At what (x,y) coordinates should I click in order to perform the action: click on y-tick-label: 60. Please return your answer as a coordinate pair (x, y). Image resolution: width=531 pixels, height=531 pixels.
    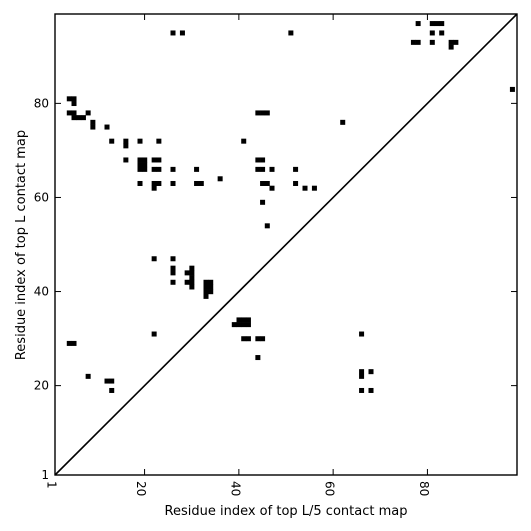
    Looking at the image, I should click on (41, 197).